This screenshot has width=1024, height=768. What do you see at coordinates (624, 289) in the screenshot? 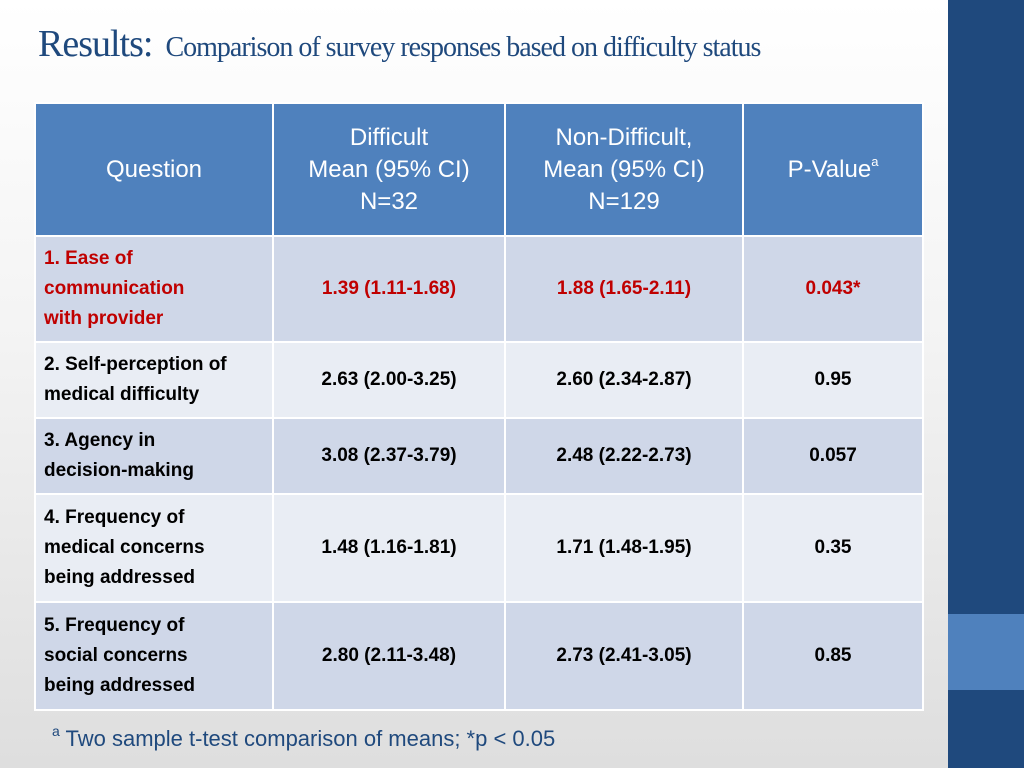
I see `cell-non-difficult: 1.88 (1.65-2.11)` at bounding box center [624, 289].